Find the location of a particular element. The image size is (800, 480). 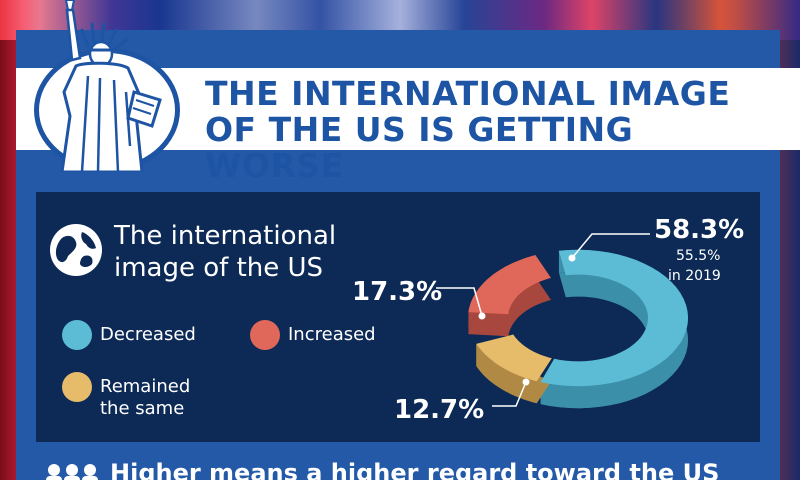

legend-item-remained: Remained the same is located at coordinates (126, 396).